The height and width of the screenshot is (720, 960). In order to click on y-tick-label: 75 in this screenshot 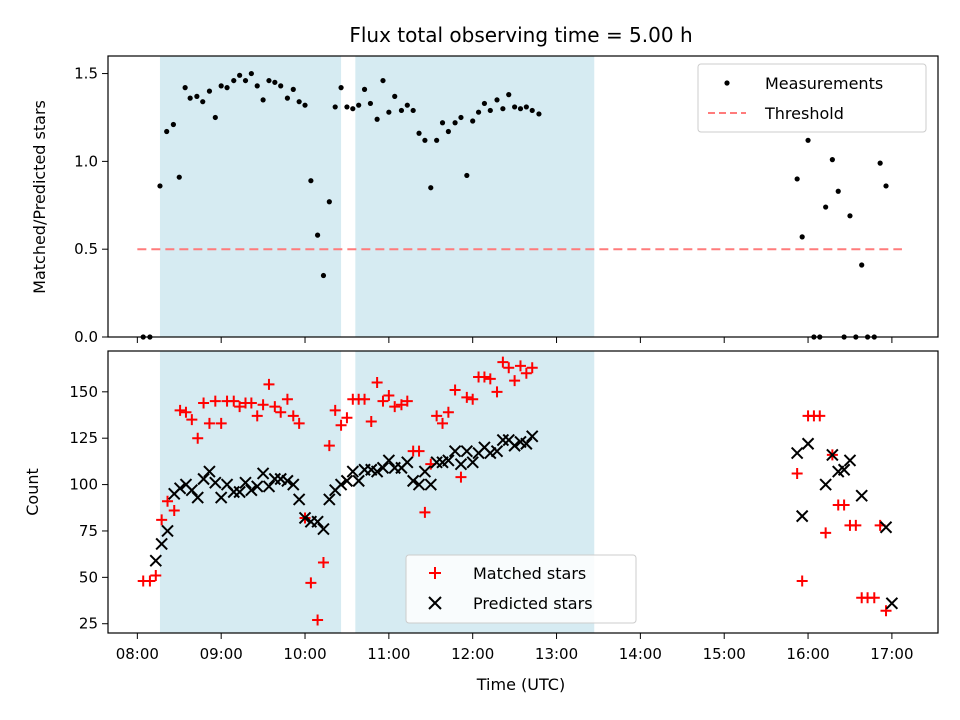, I will do `click(88, 531)`.